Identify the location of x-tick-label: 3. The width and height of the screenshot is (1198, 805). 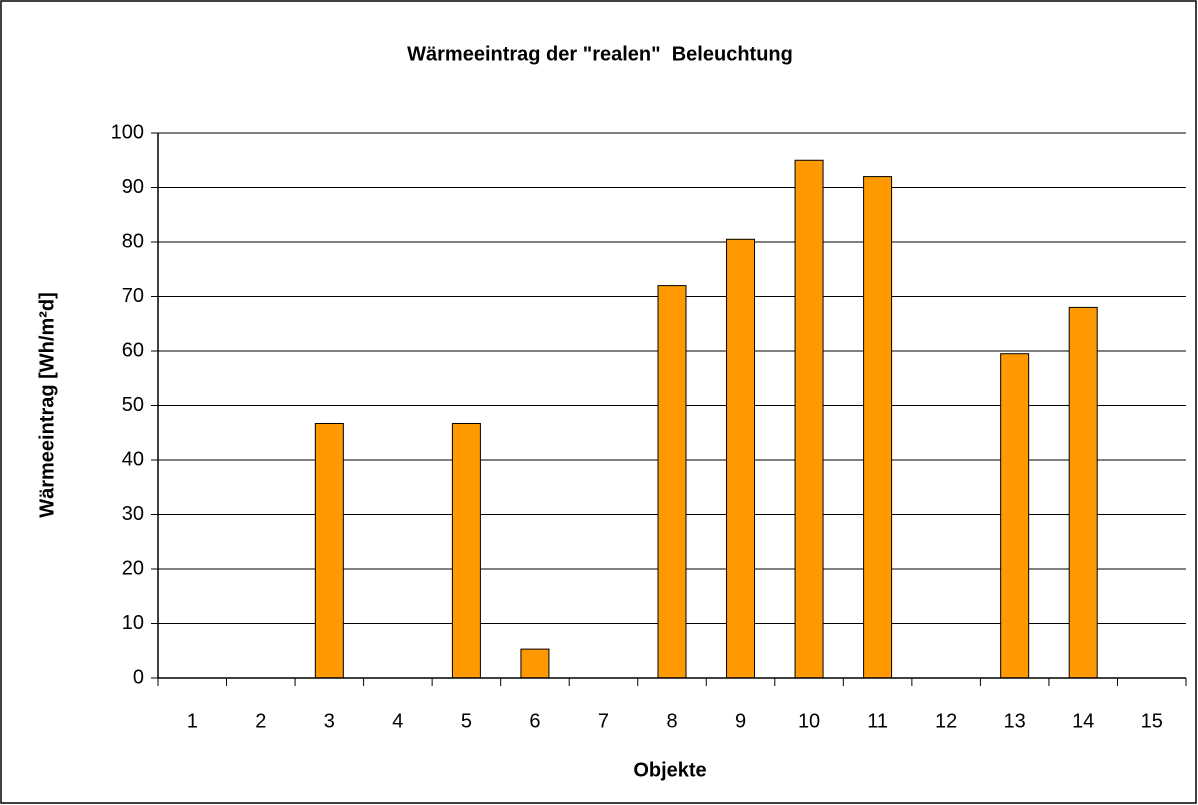
(329, 721).